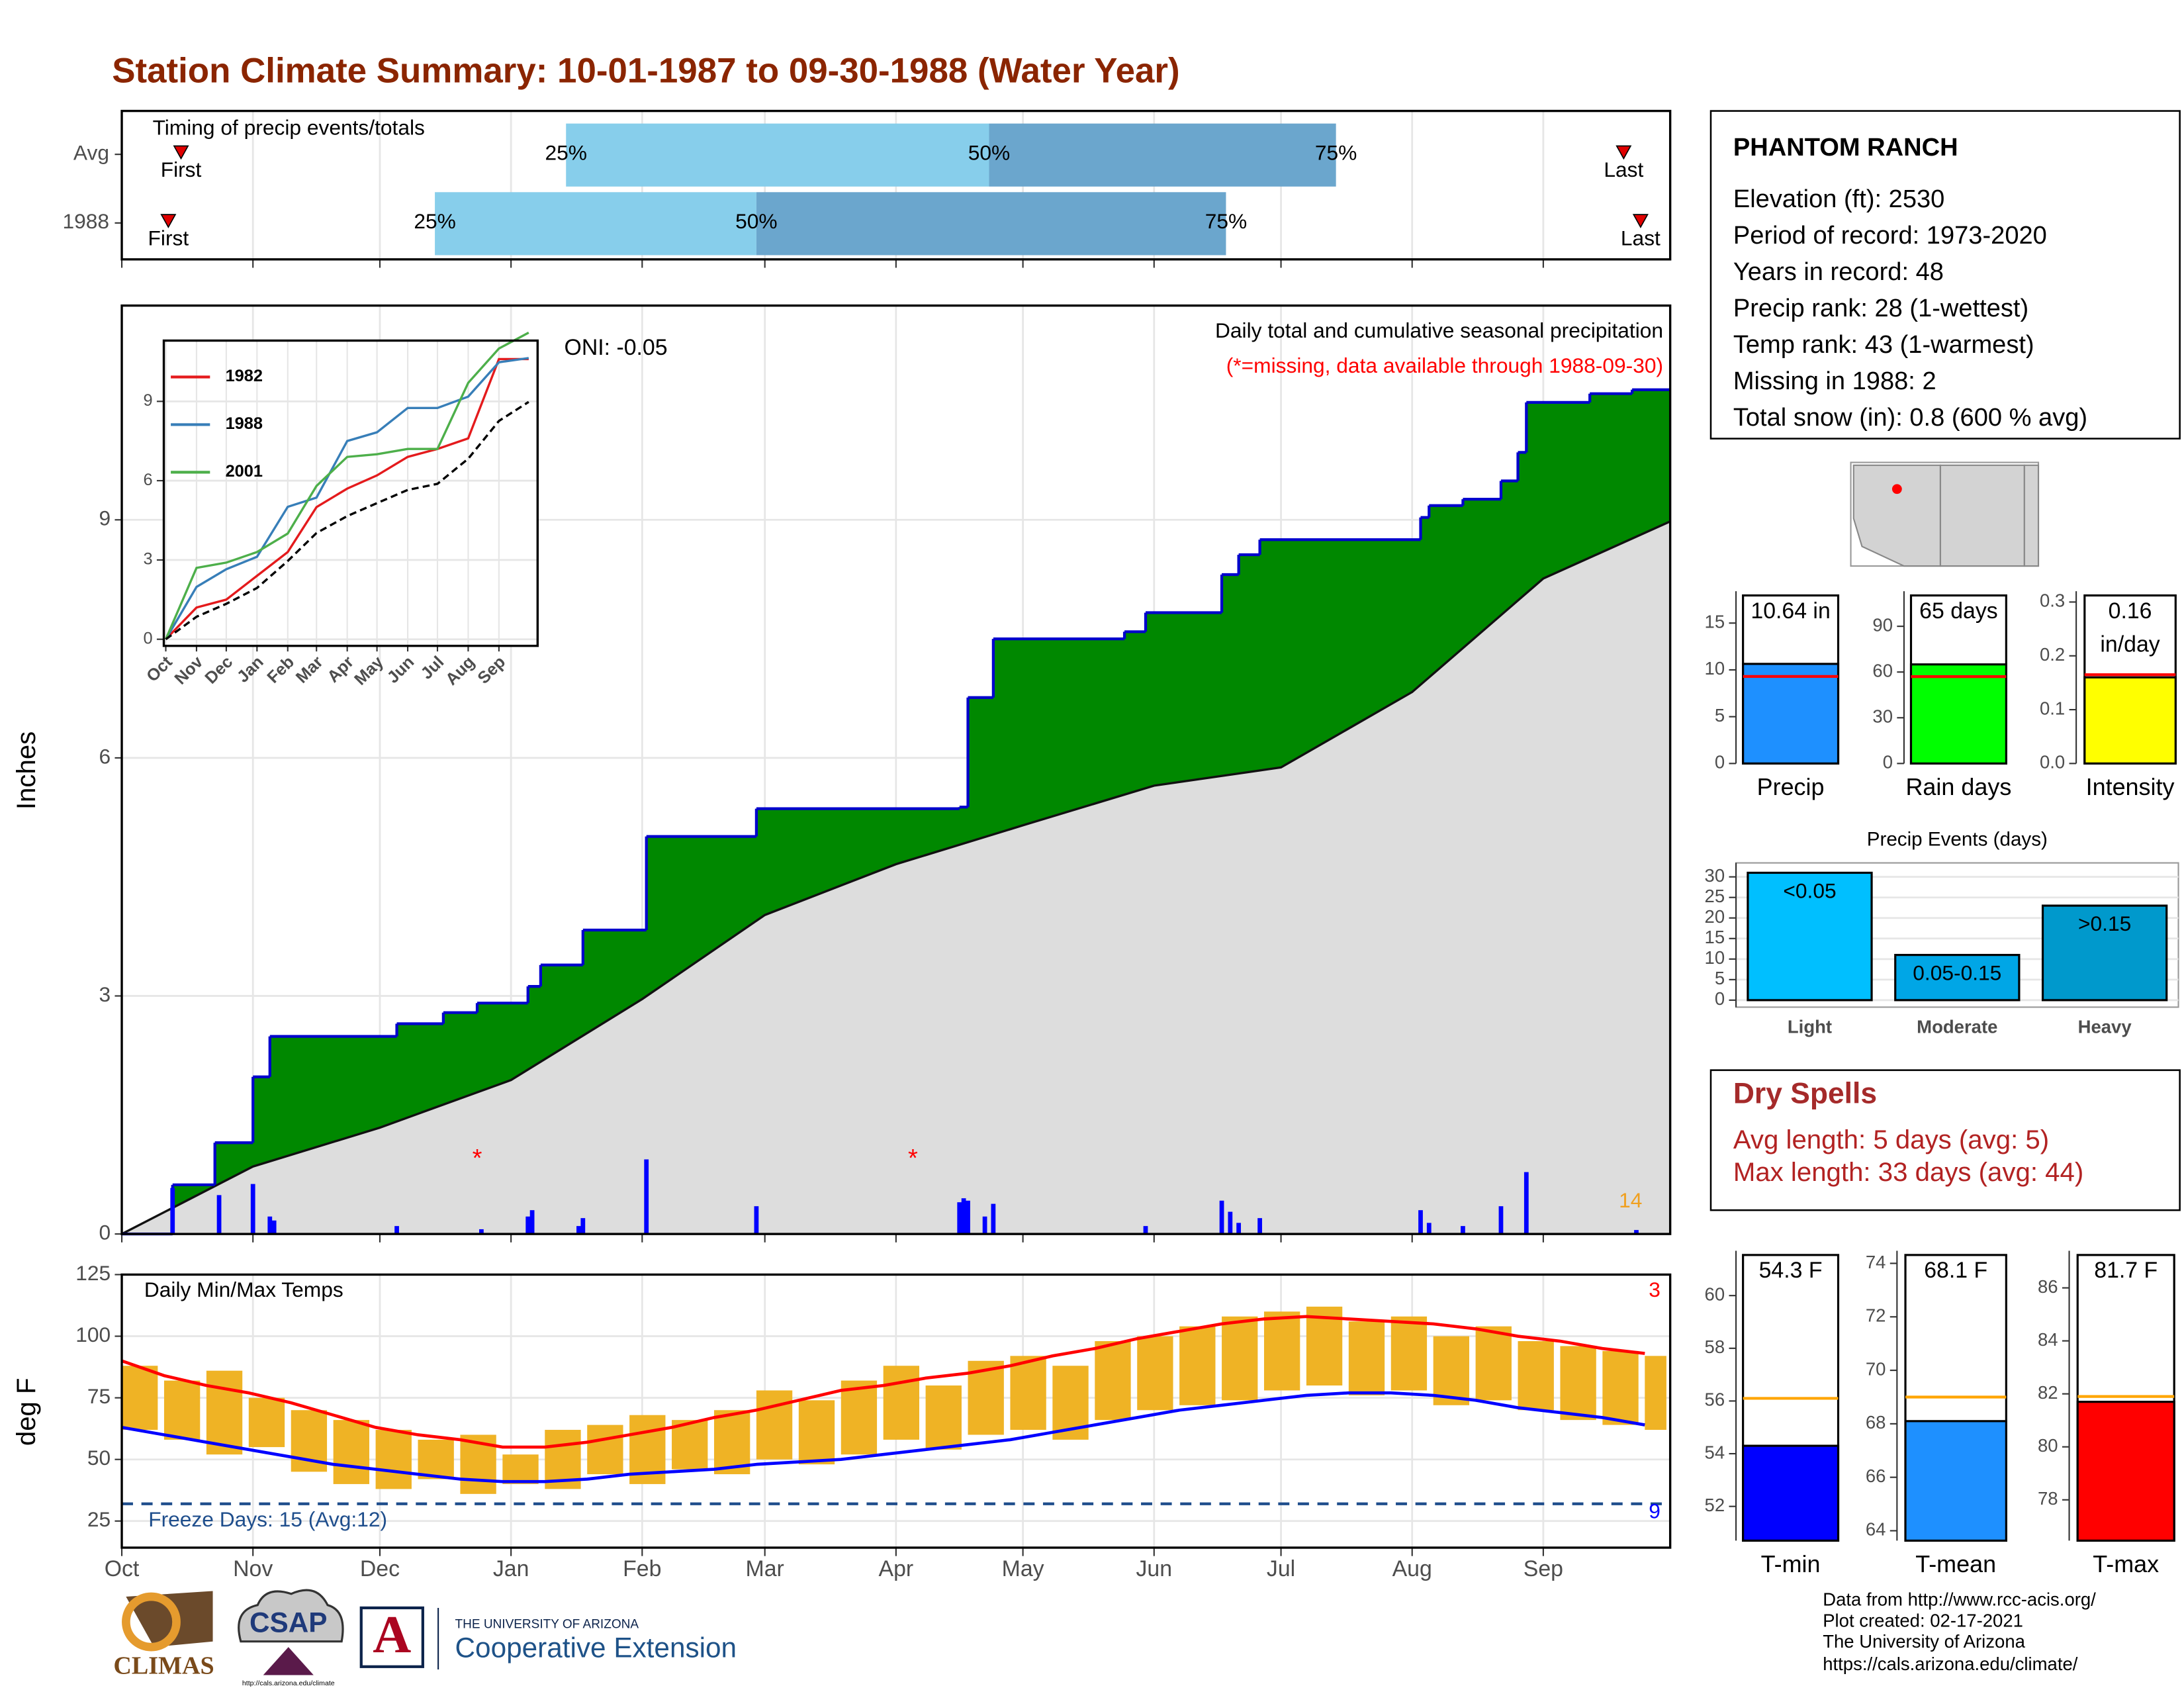 This screenshot has width=2184, height=1688. What do you see at coordinates (1715, 1346) in the screenshot?
I see `y-tick-label: 58` at bounding box center [1715, 1346].